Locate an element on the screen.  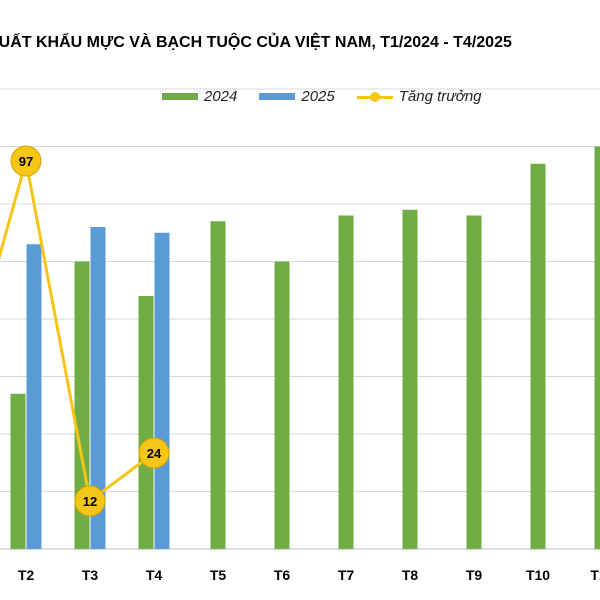
legend-swatch-2025 is located at coordinates (277, 96).